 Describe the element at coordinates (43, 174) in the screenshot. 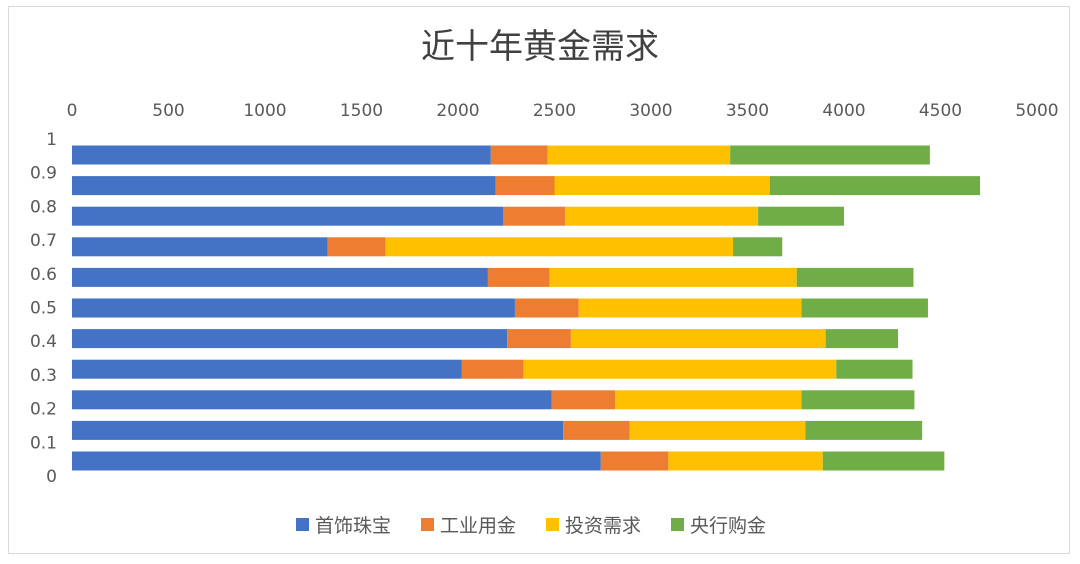

I see `y-tick-label: 0.9` at that location.